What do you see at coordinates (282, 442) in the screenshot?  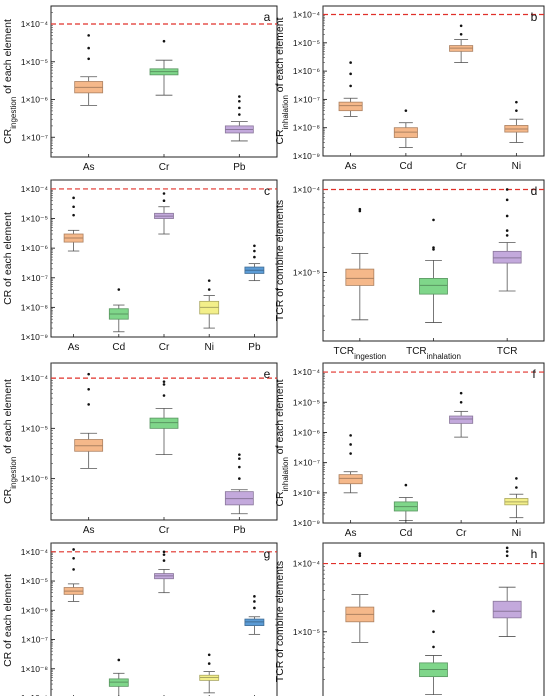 I see `y-axis-label: CRinhalation of each element` at bounding box center [282, 442].